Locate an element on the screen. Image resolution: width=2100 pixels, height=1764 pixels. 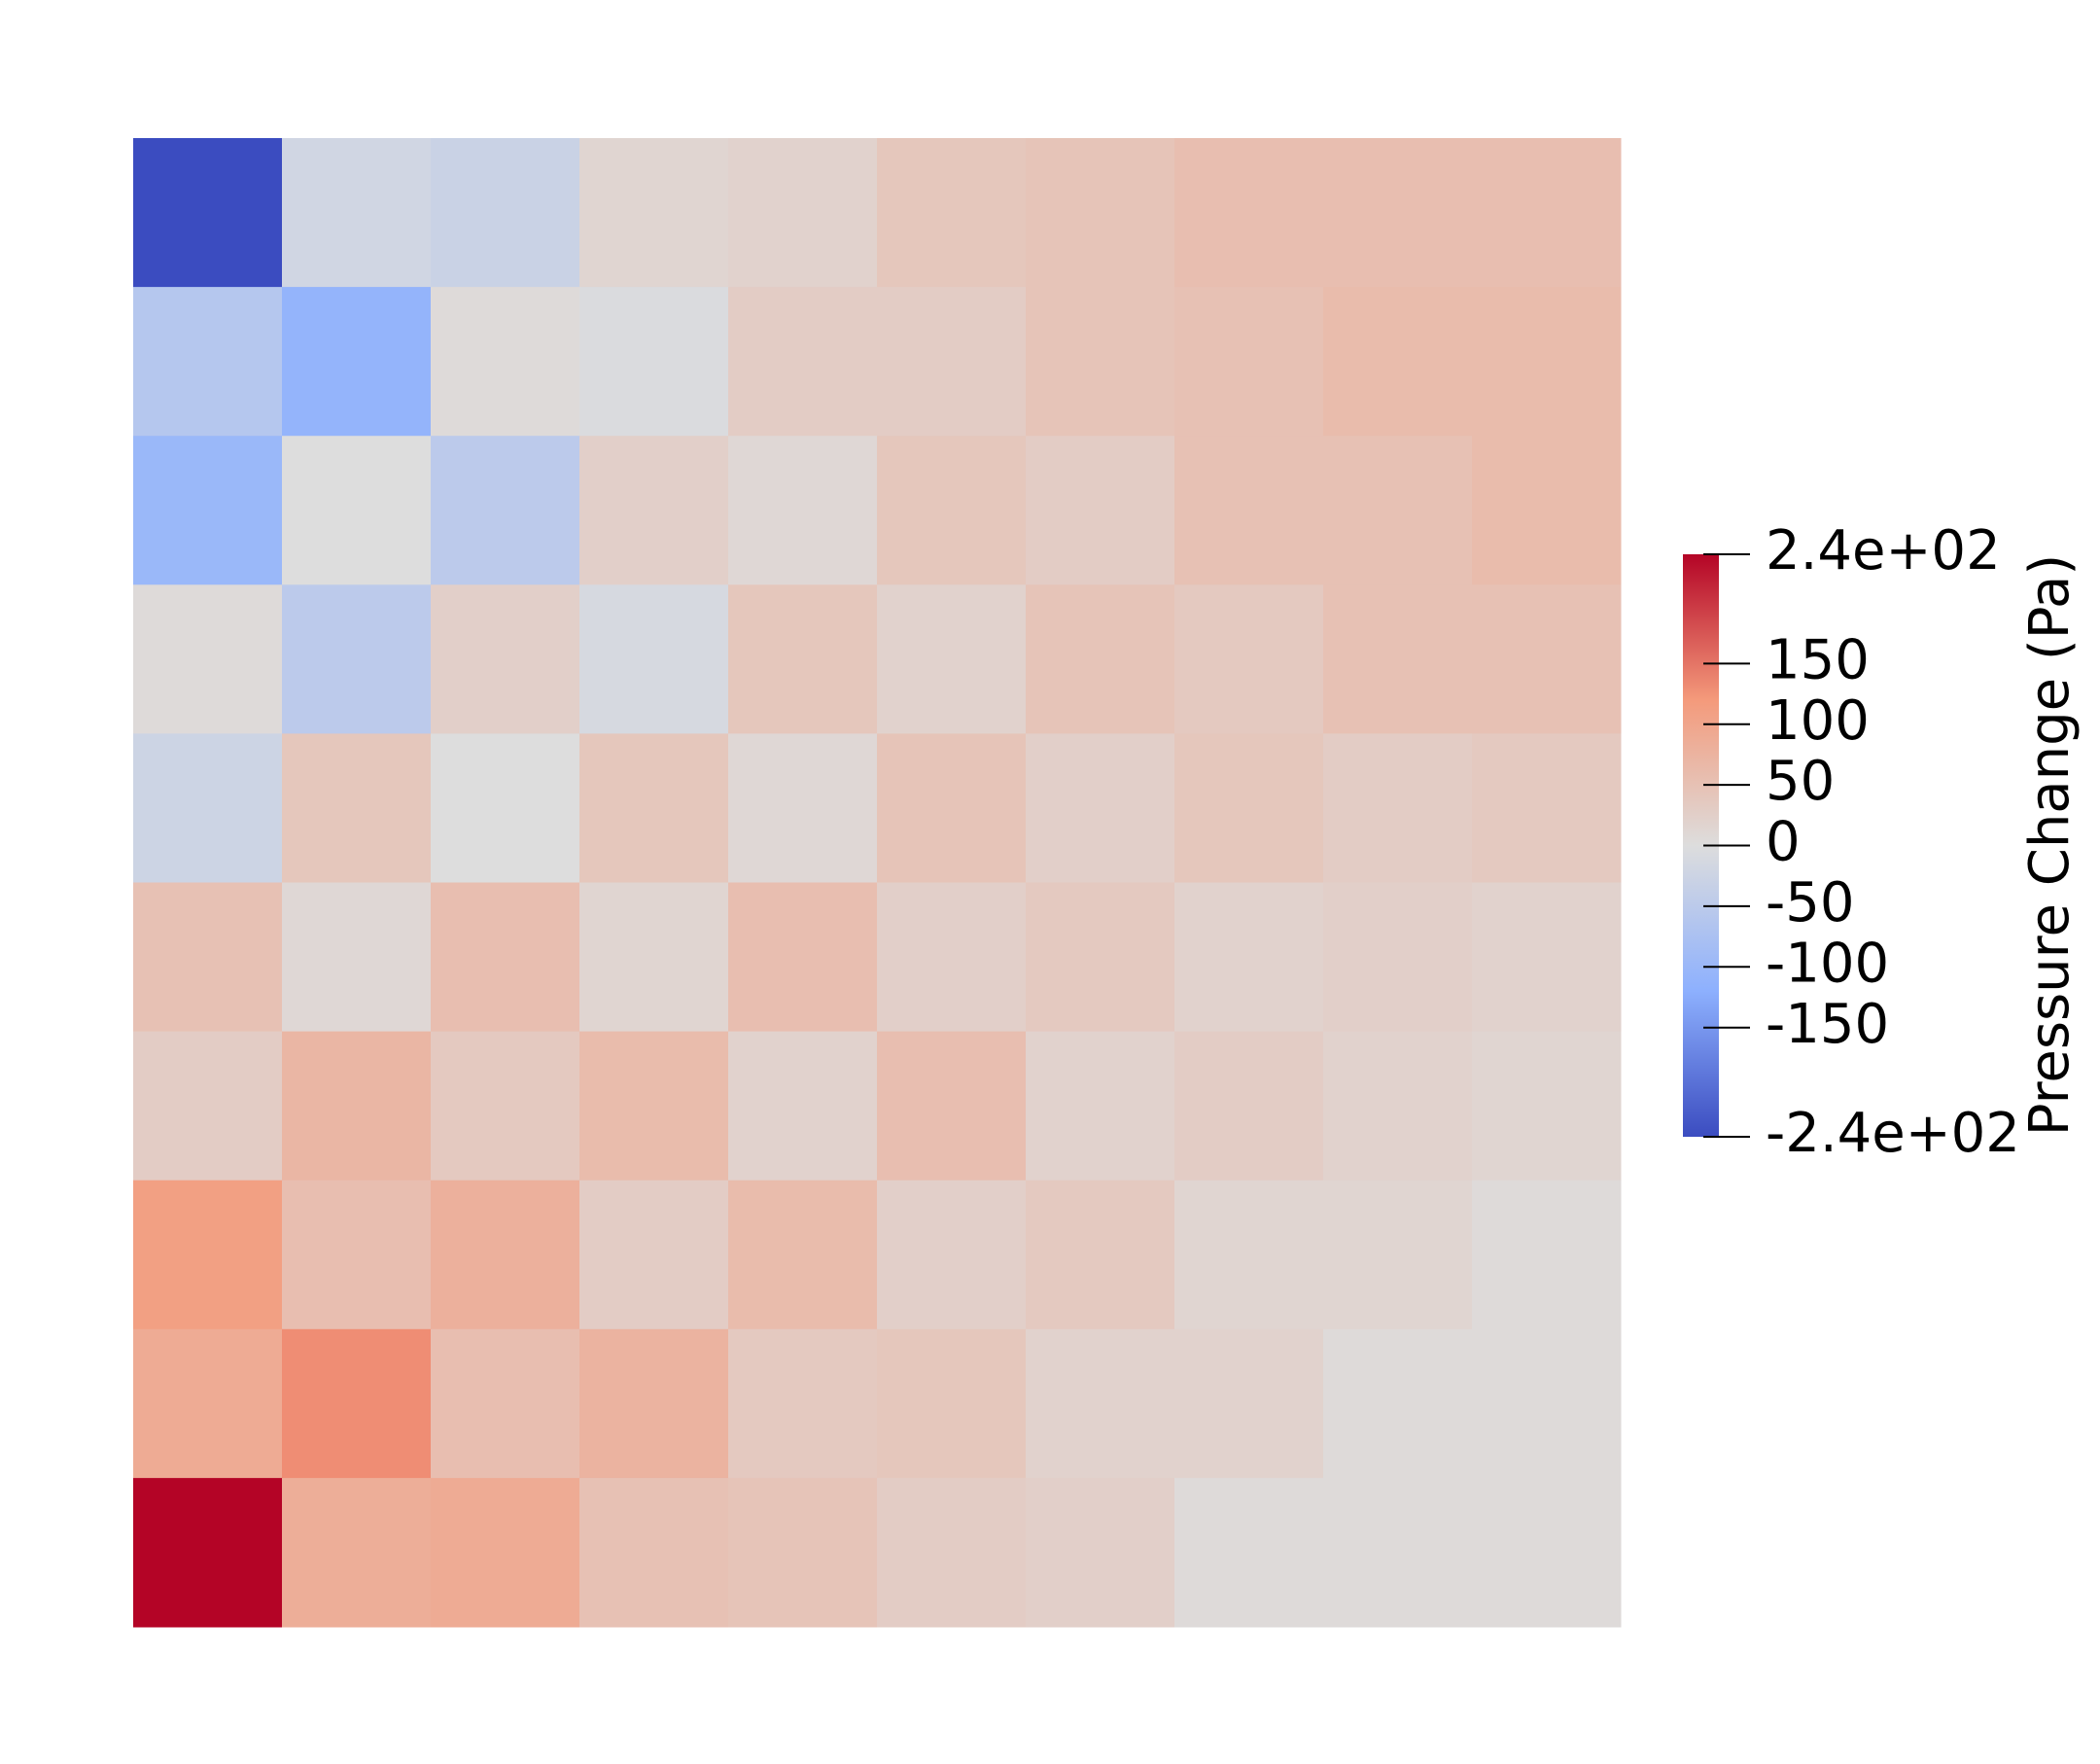
colorbar-tick-label: -50 is located at coordinates (1810, 903).